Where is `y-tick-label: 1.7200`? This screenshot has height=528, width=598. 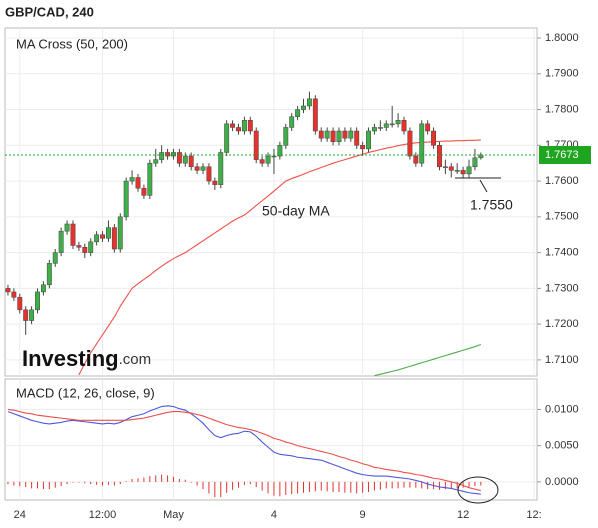
y-tick-label: 1.7200 is located at coordinates (562, 324).